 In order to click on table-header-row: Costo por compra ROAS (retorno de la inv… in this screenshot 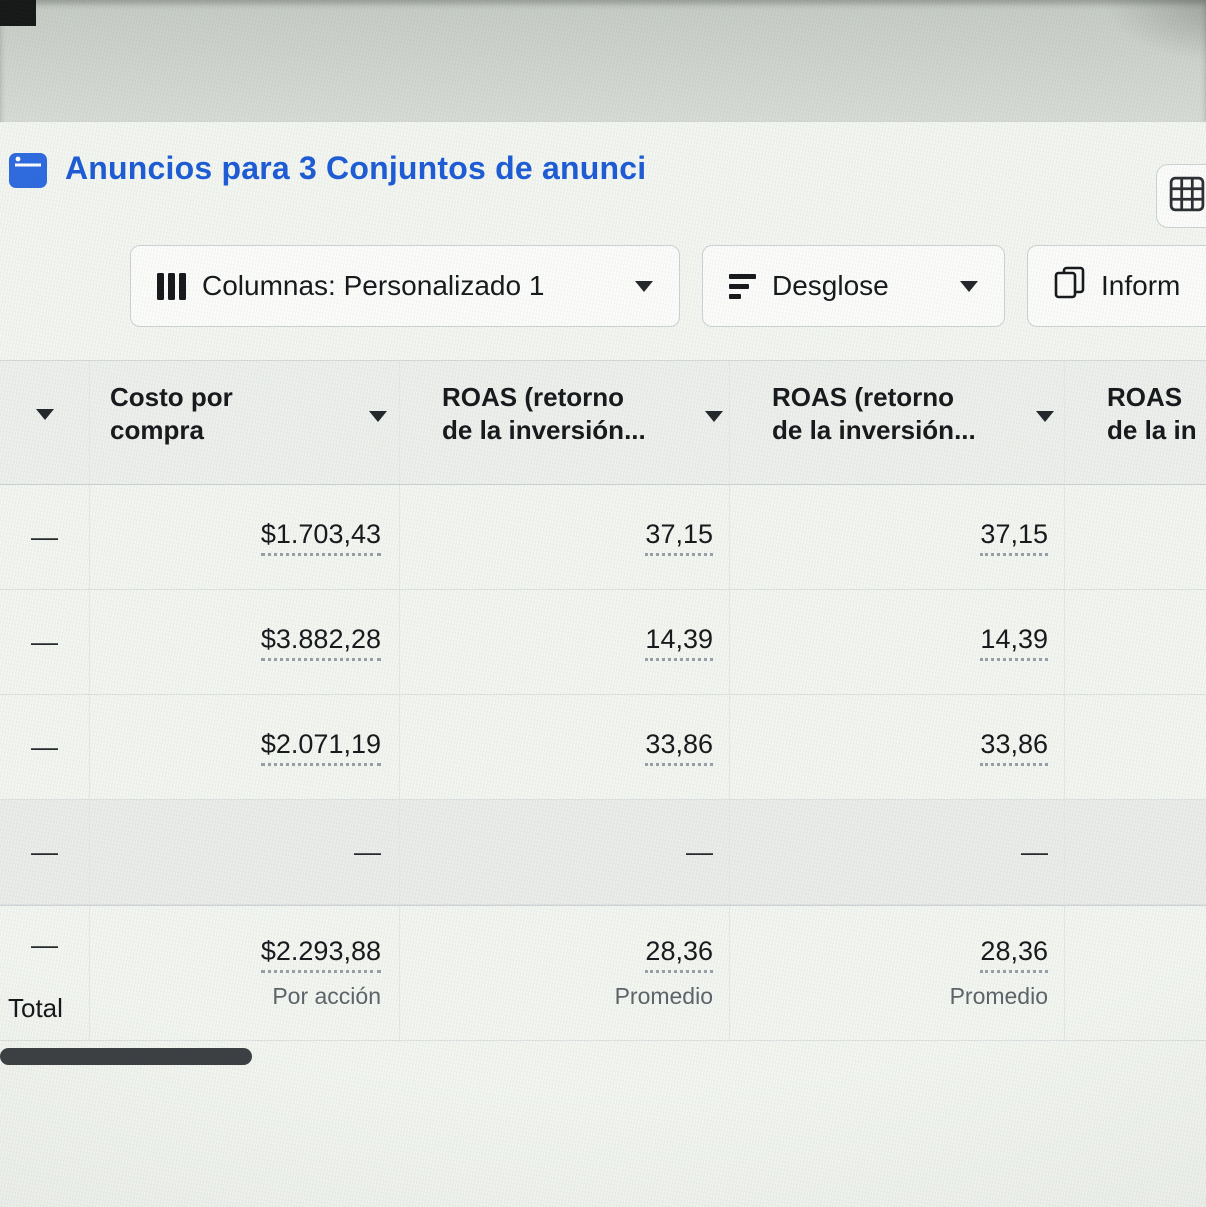, I will do `click(603, 422)`.